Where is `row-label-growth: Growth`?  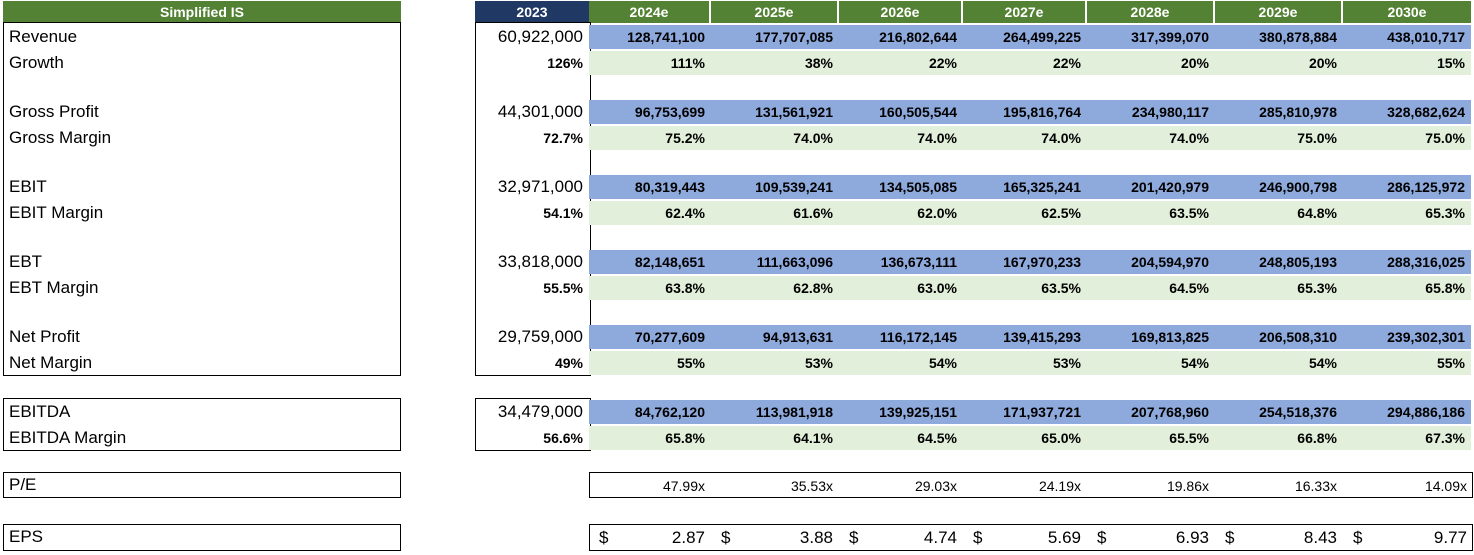 row-label-growth: Growth is located at coordinates (36, 62).